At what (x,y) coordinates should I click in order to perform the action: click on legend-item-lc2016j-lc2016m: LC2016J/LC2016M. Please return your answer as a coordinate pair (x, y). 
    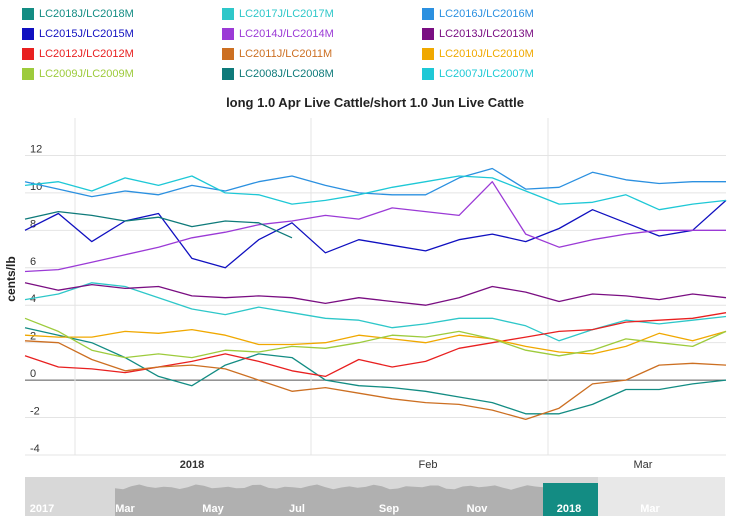
    Looking at the image, I should click on (478, 14).